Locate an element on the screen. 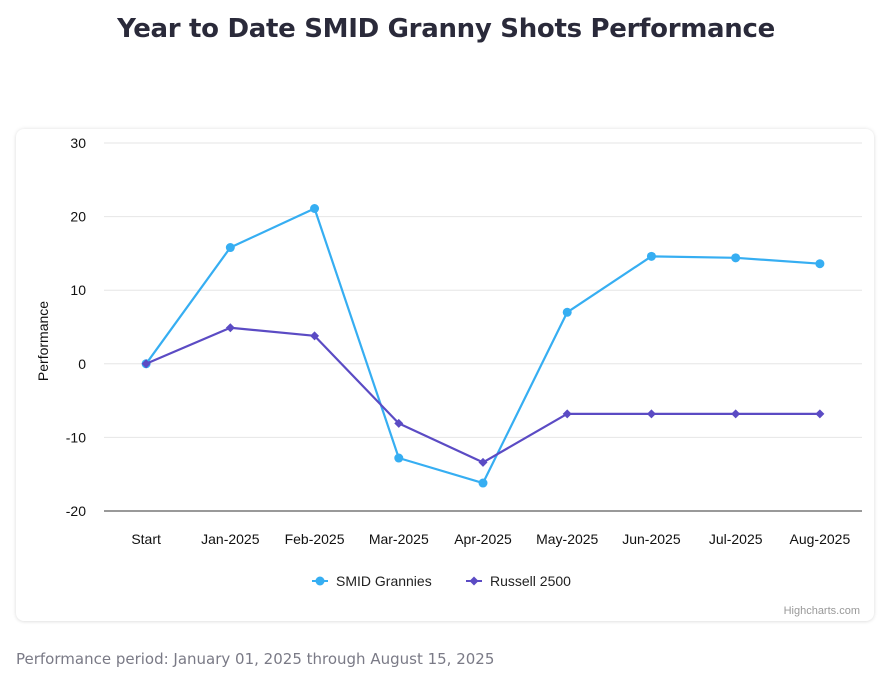 The height and width of the screenshot is (682, 892). x-tick-label: Jun-2025 is located at coordinates (651, 539).